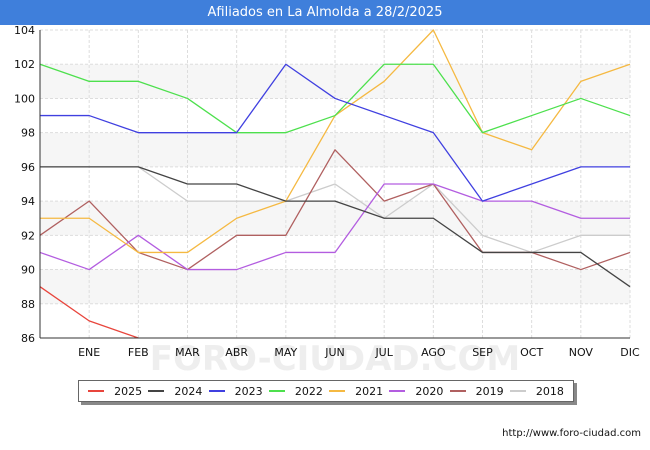  I want to click on y-tick-label: 86, so click(28, 338).